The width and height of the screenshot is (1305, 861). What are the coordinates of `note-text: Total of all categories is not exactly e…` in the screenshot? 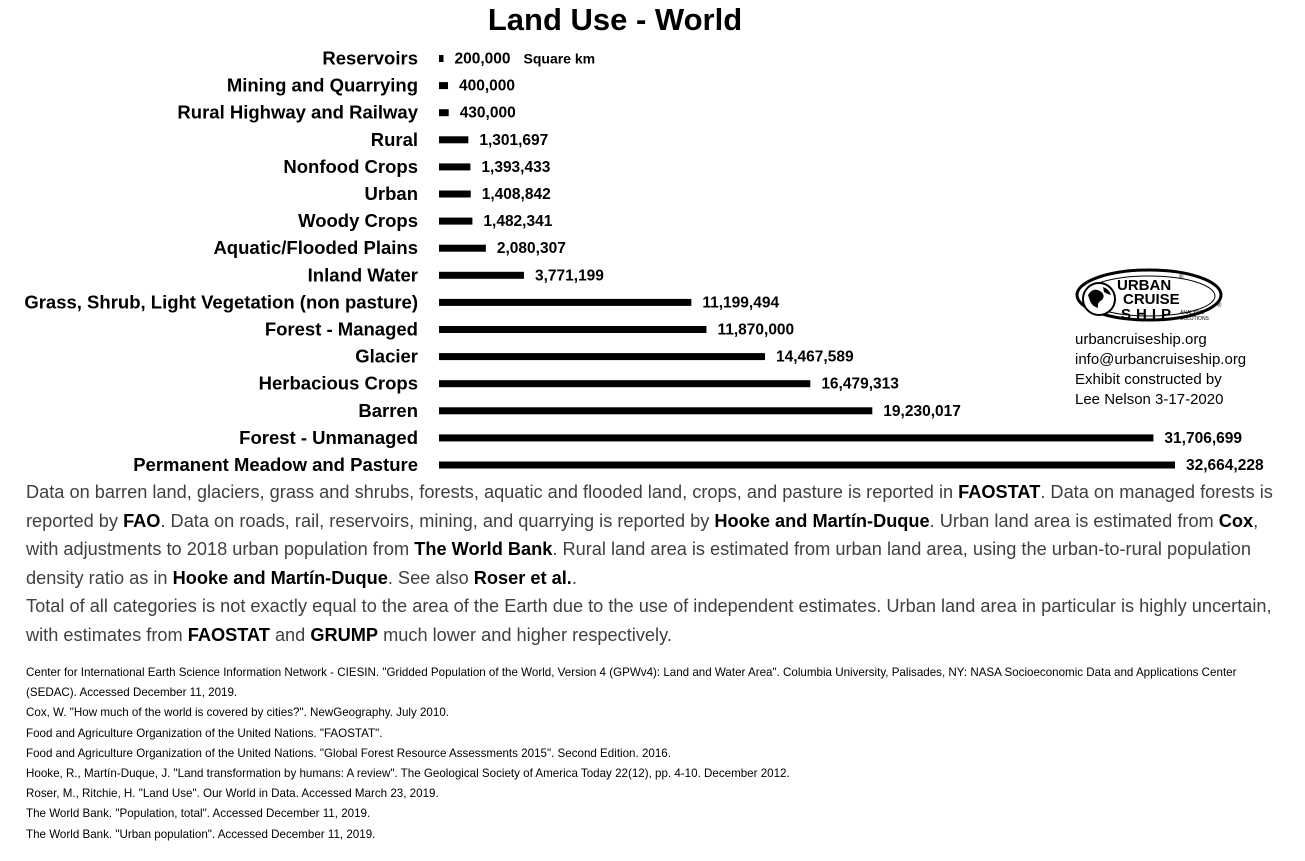 It's located at (649, 620).